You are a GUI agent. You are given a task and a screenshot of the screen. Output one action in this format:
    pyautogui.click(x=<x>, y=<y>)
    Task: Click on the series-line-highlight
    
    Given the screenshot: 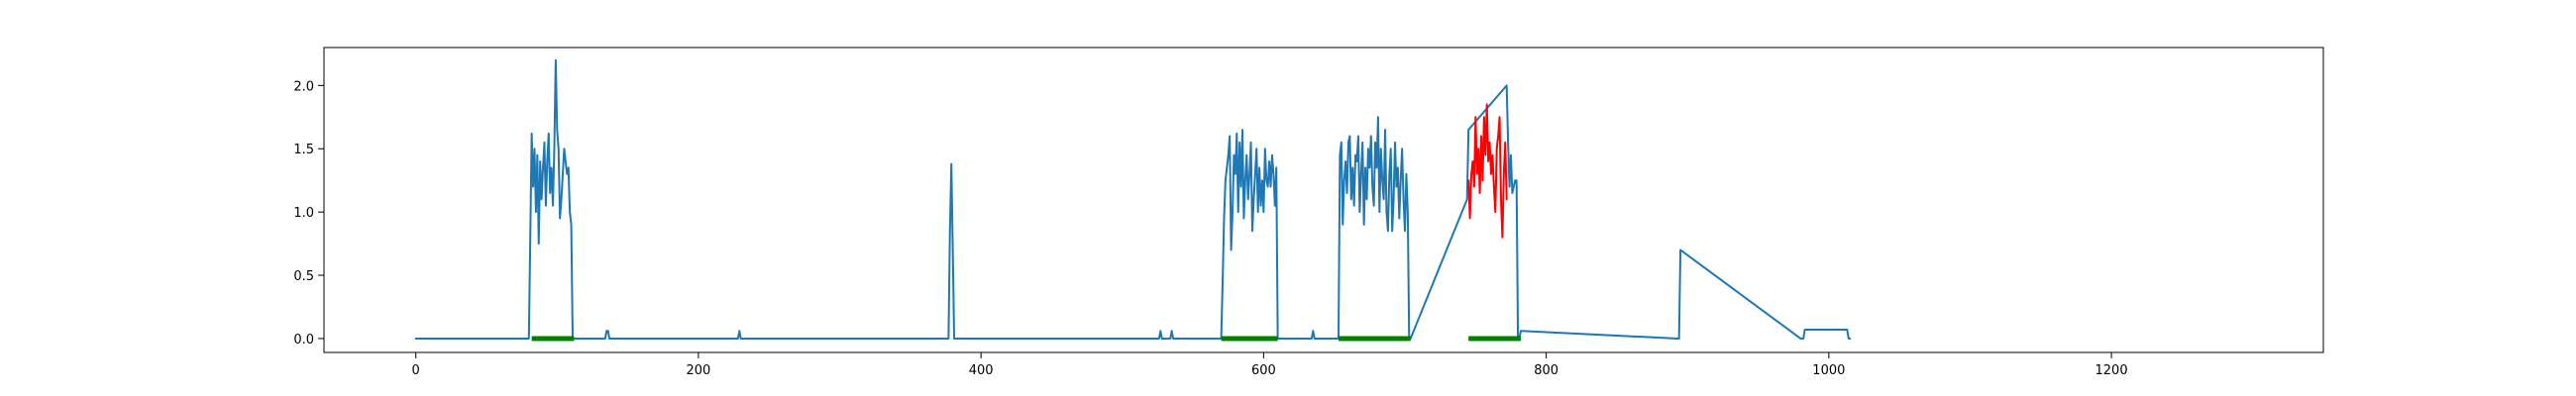 What is the action you would take?
    pyautogui.click(x=1487, y=171)
    